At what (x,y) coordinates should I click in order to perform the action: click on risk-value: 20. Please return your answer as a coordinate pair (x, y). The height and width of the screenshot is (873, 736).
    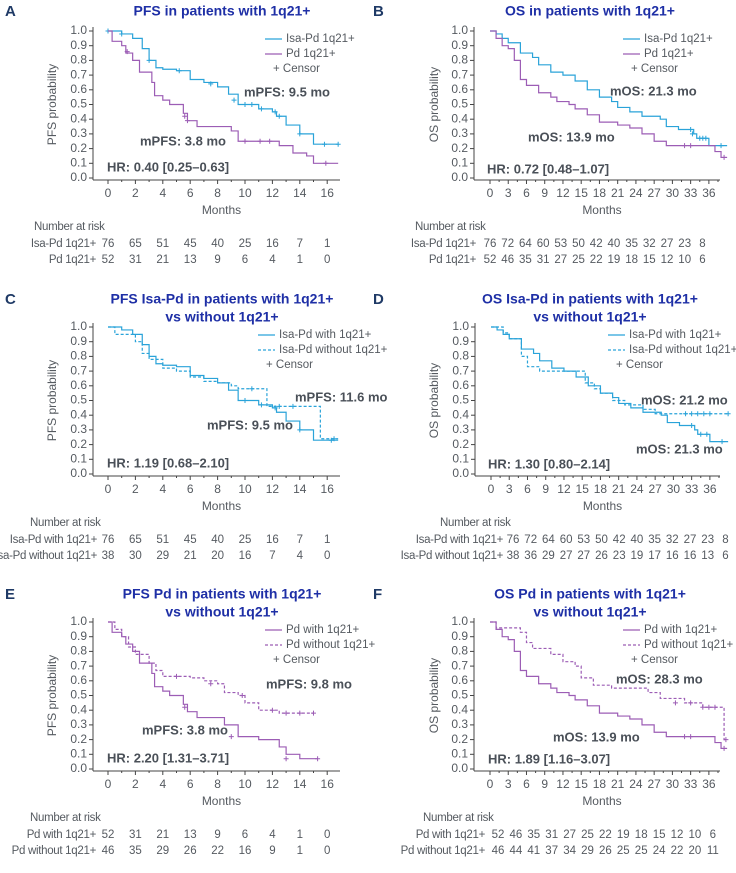
    Looking at the image, I should click on (217, 556).